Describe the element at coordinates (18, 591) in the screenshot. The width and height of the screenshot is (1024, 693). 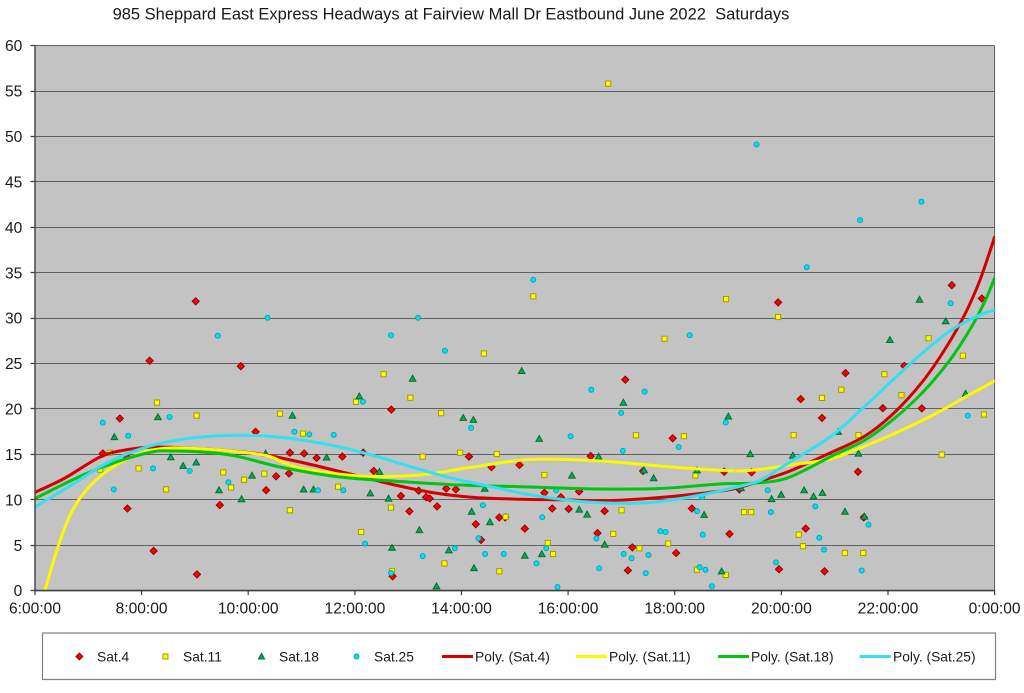
I see `svg-text: 0` at that location.